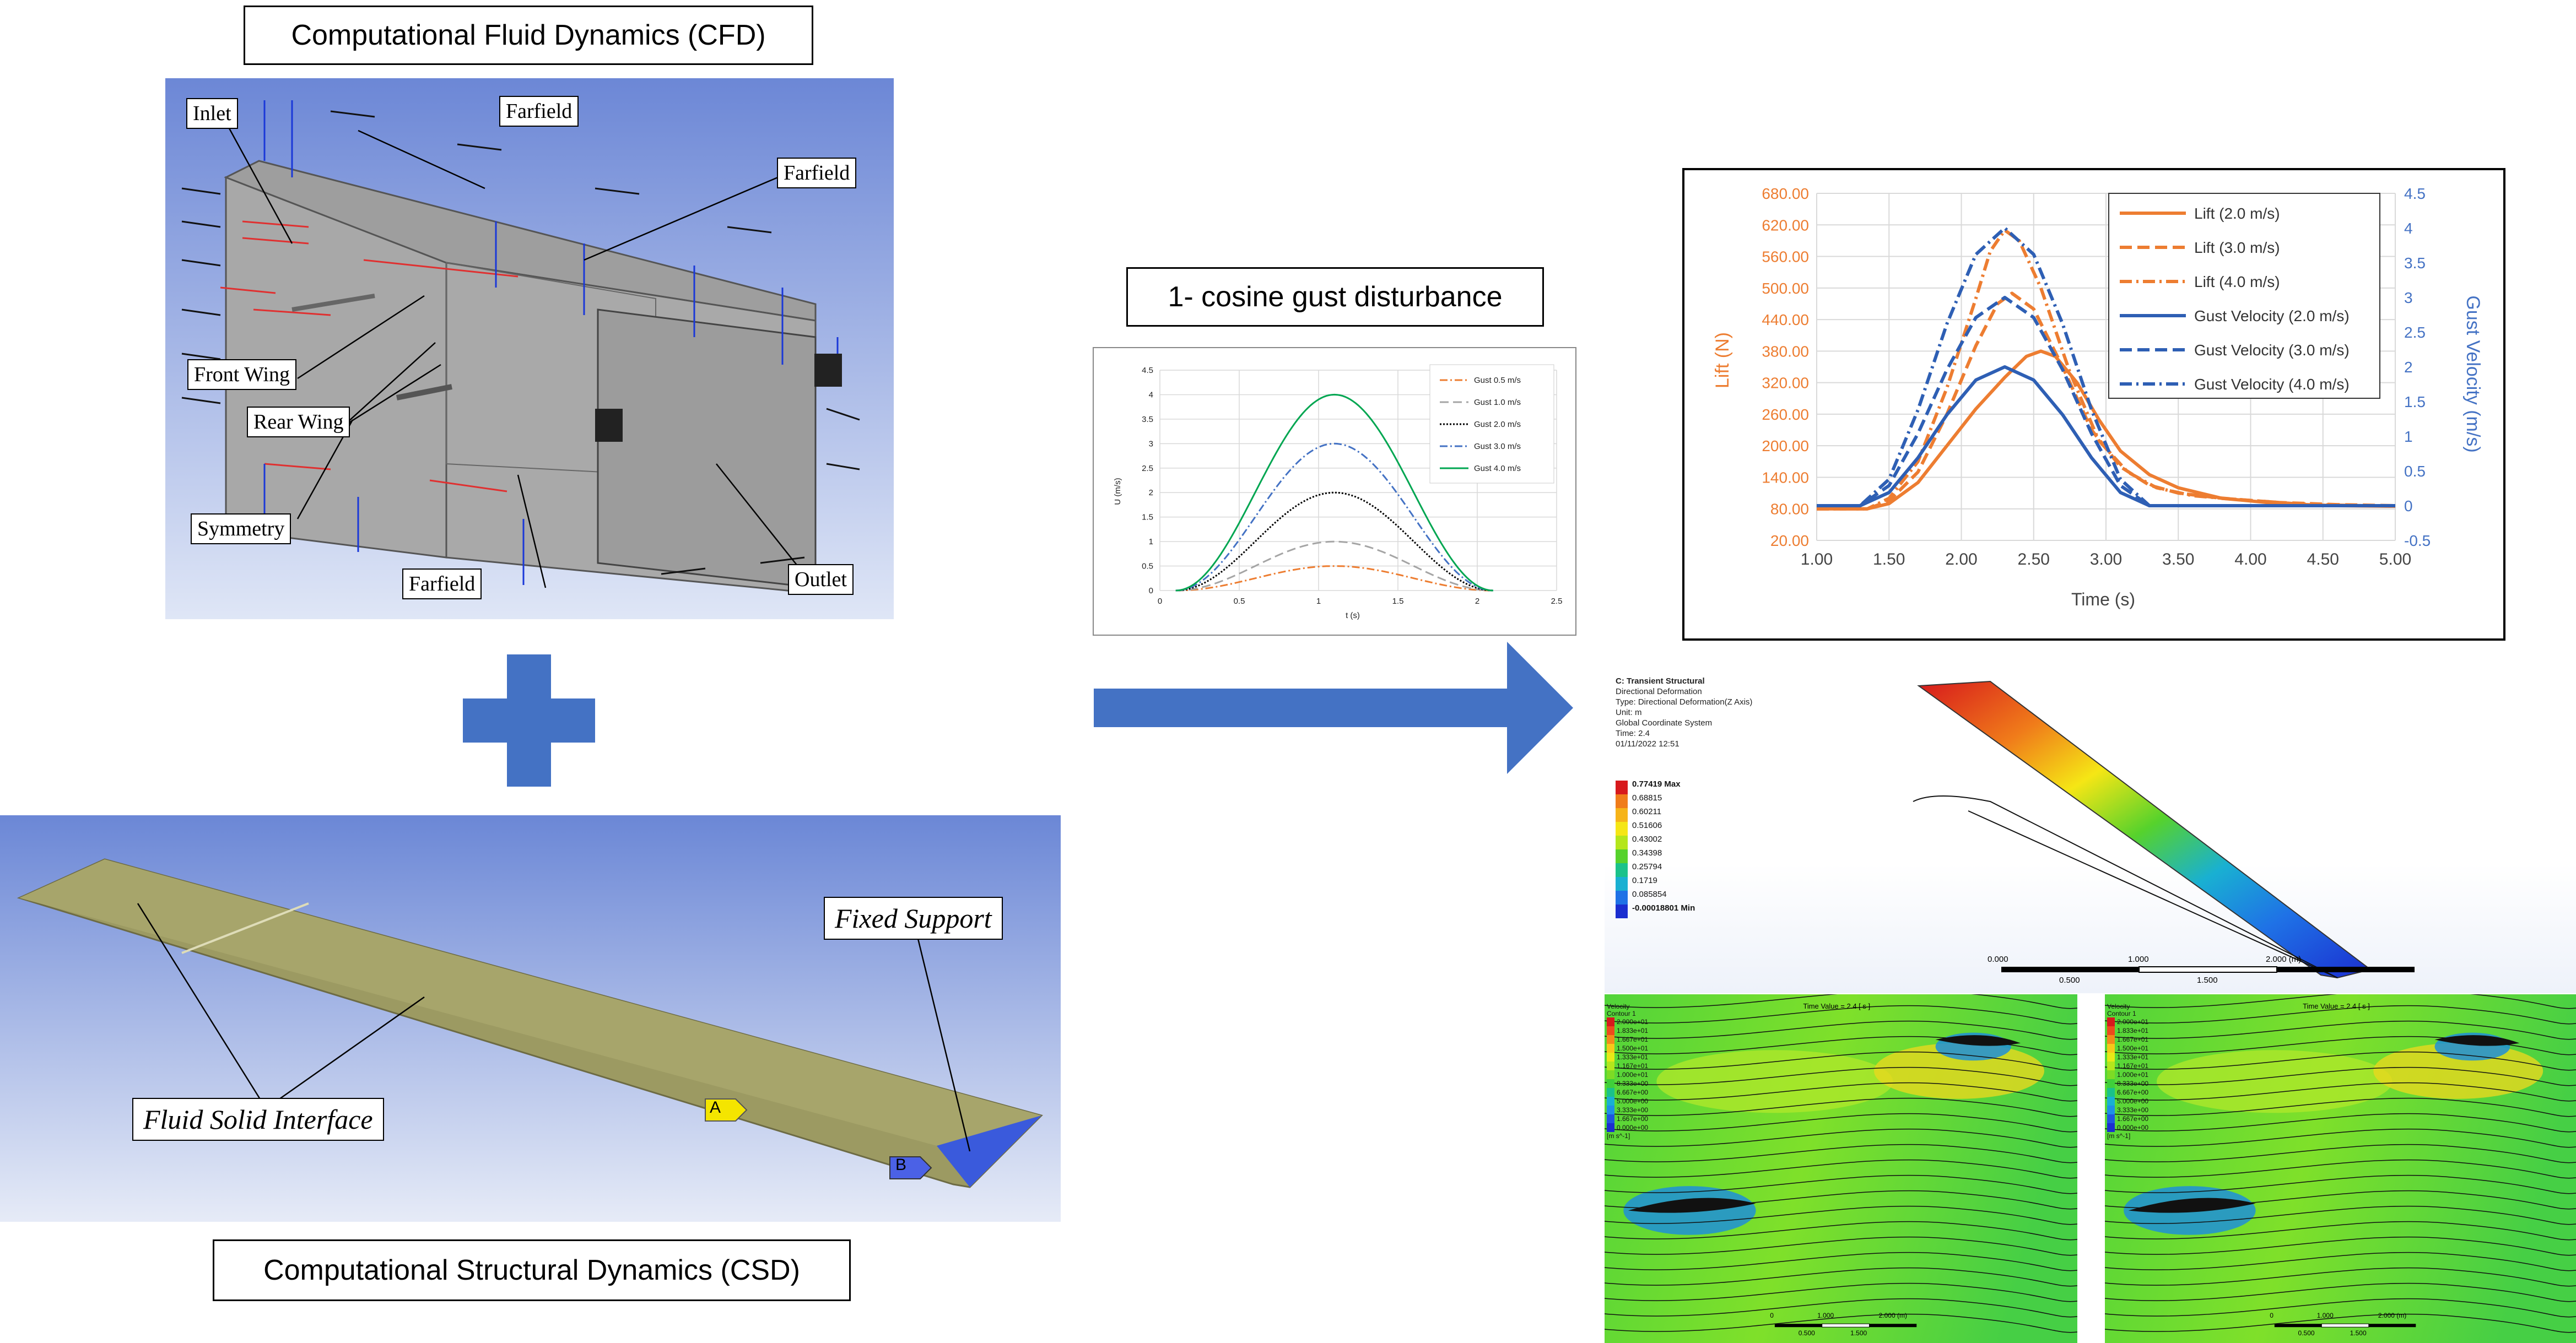  Describe the element at coordinates (528, 35) in the screenshot. I see `cfd-title: Computational Fluid Dynamics (CFD)` at that location.